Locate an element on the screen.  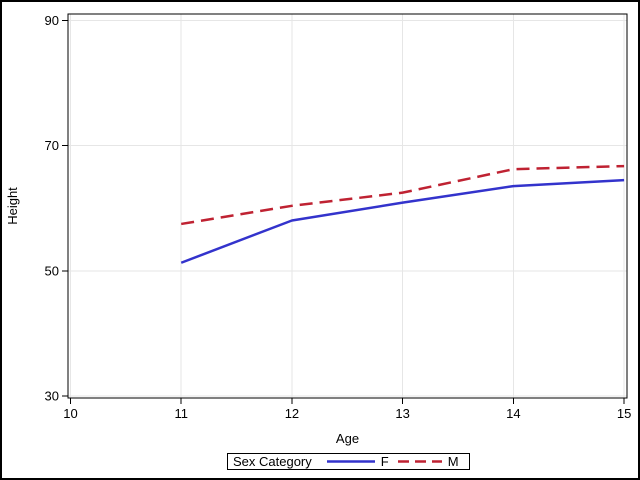
series-line-f is located at coordinates (402, 221).